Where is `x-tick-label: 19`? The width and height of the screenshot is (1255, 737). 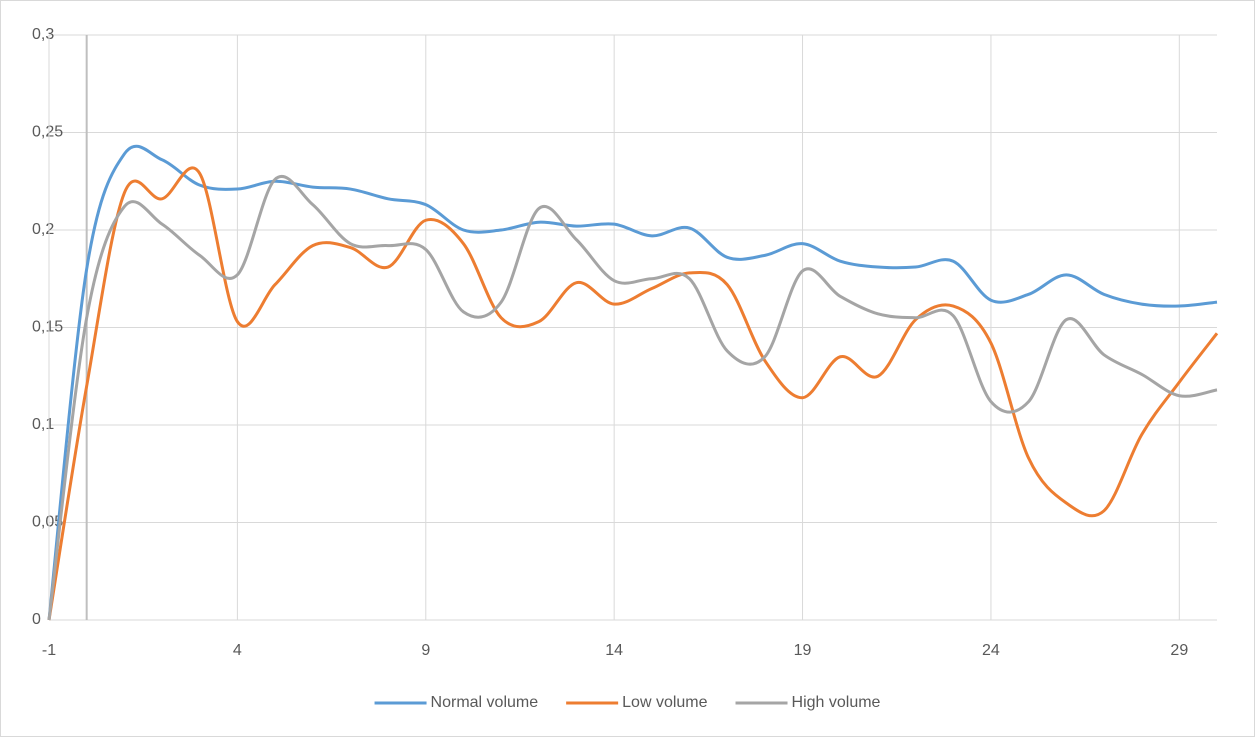 x-tick-label: 19 is located at coordinates (803, 650).